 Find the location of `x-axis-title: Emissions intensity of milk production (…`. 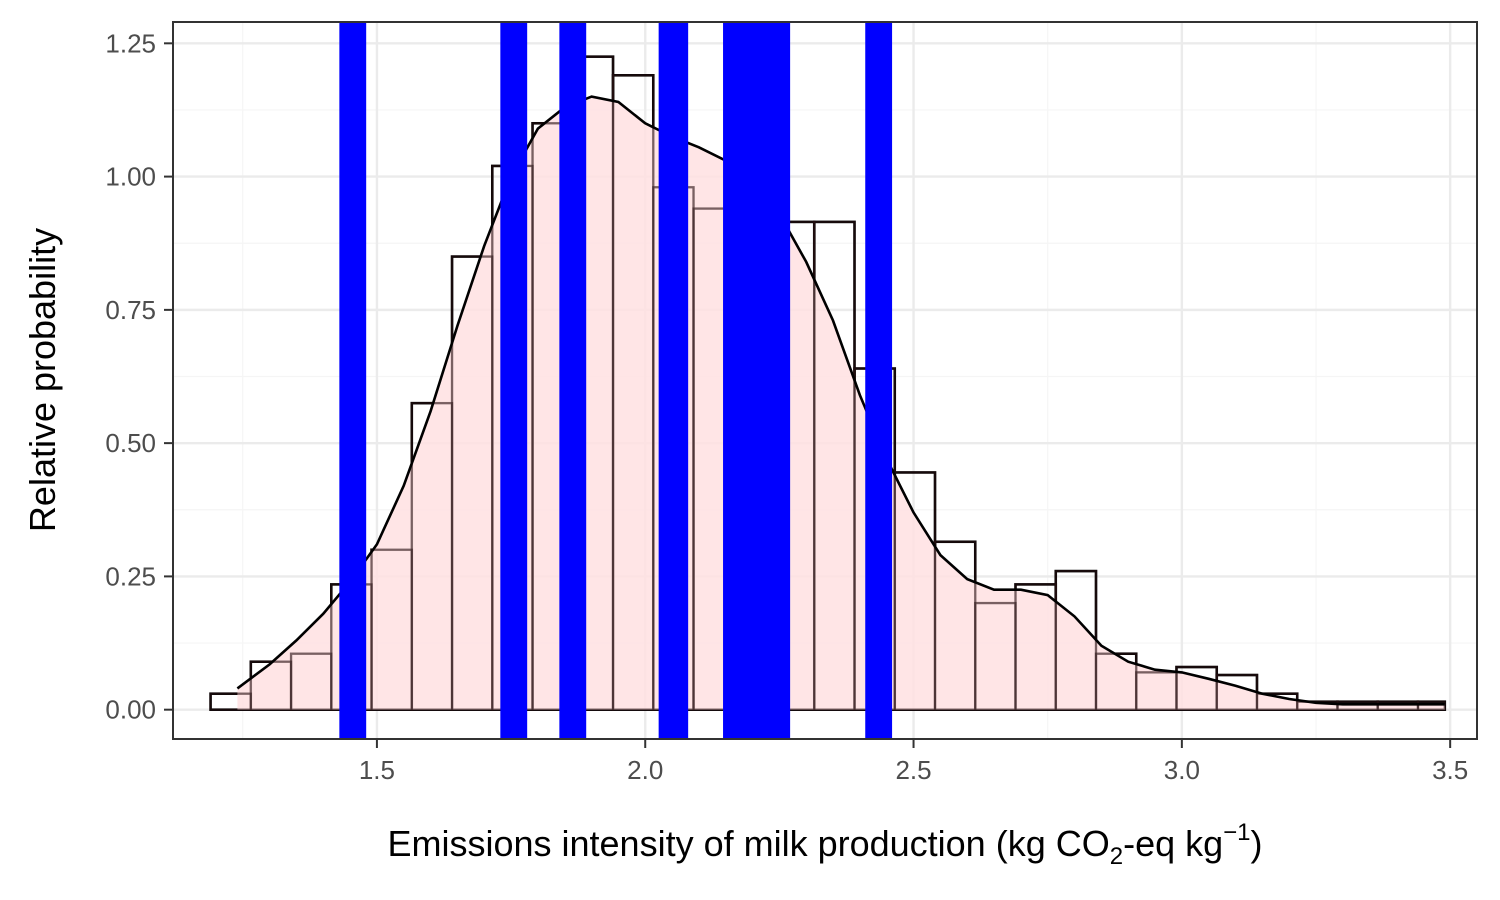

x-axis-title: Emissions intensity of milk production (… is located at coordinates (824, 844).